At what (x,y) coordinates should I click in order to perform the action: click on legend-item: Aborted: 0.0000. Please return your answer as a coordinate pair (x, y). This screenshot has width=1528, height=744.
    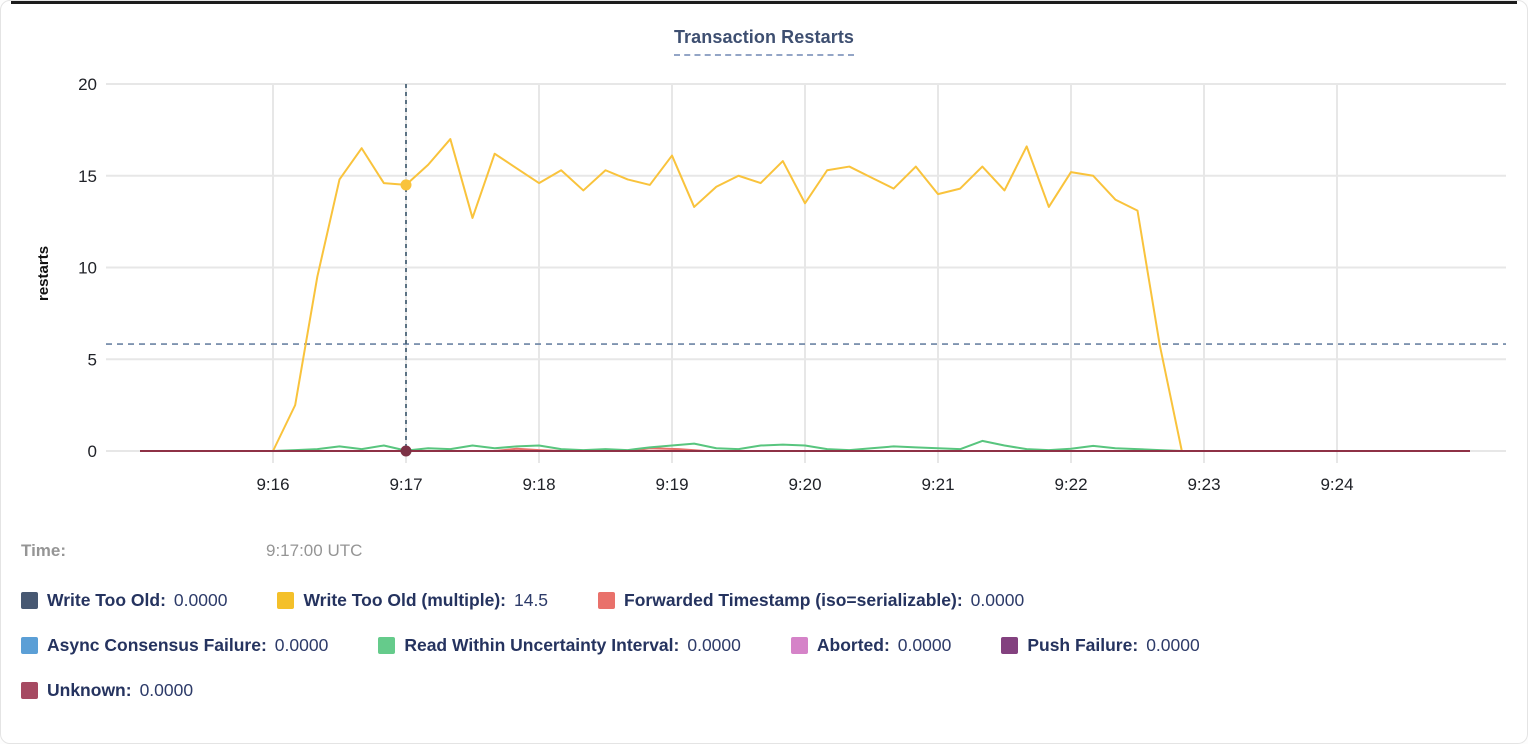
    Looking at the image, I should click on (871, 645).